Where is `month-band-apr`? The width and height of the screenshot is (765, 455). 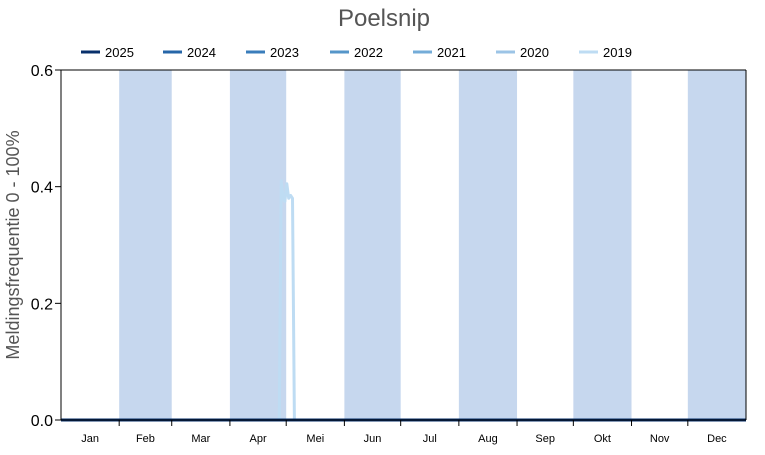 month-band-apr is located at coordinates (258, 245).